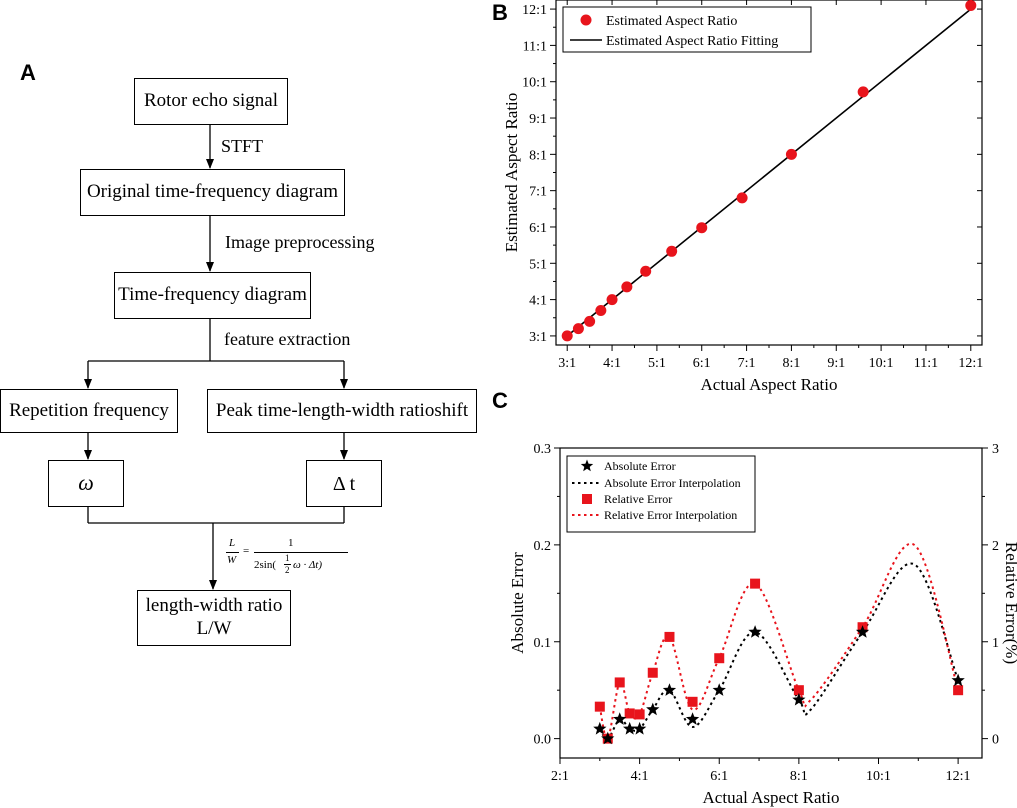  I want to click on formula-rhs-den-pre: 2sin(, so click(265, 565).